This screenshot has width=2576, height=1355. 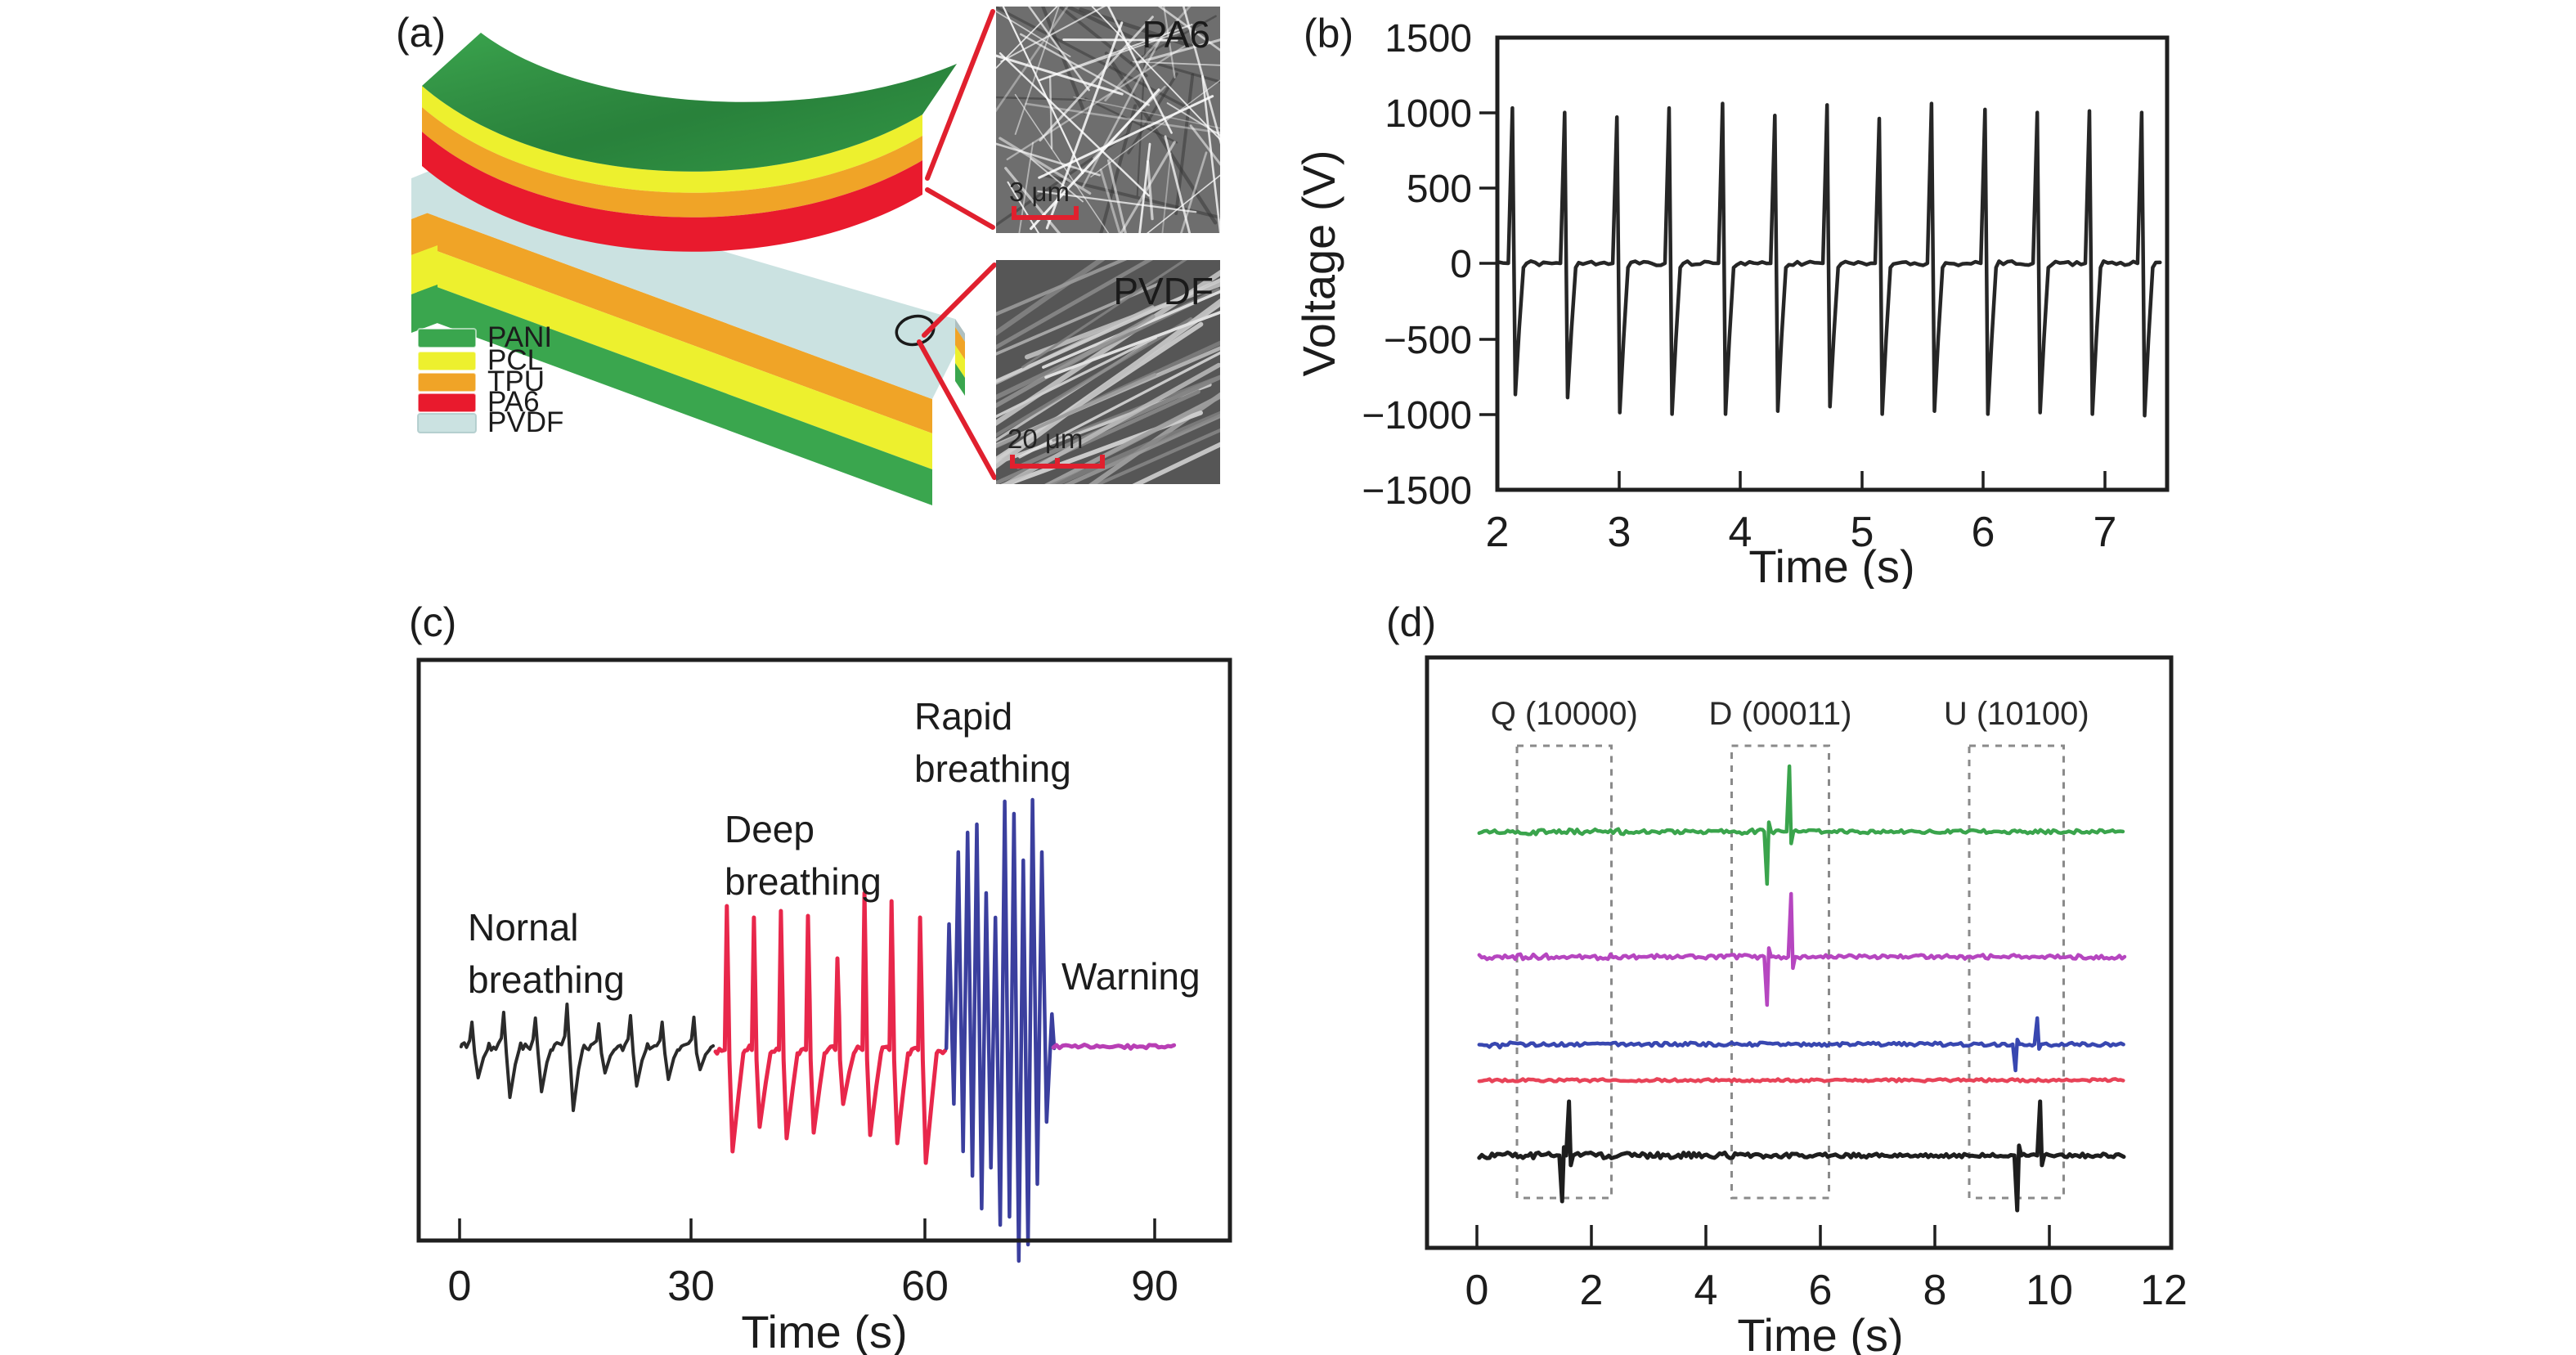 I want to click on panel-b: (b) 1500 1000 500 0 −500 −1000 −15, so click(x=1735, y=300).